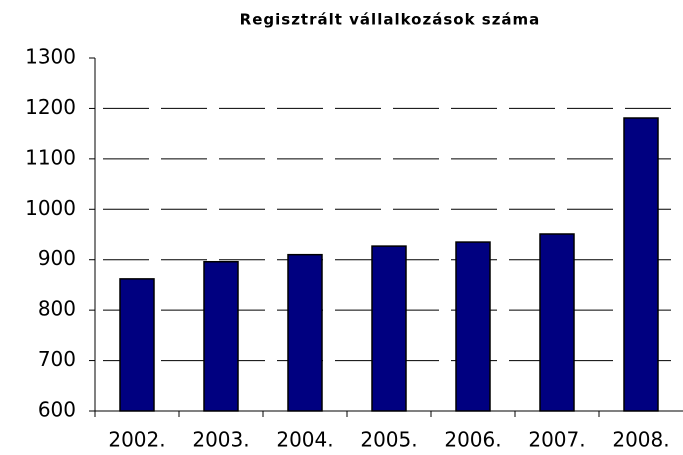 The width and height of the screenshot is (683, 455). What do you see at coordinates (220, 440) in the screenshot?
I see `x-tick-label: 2003.` at bounding box center [220, 440].